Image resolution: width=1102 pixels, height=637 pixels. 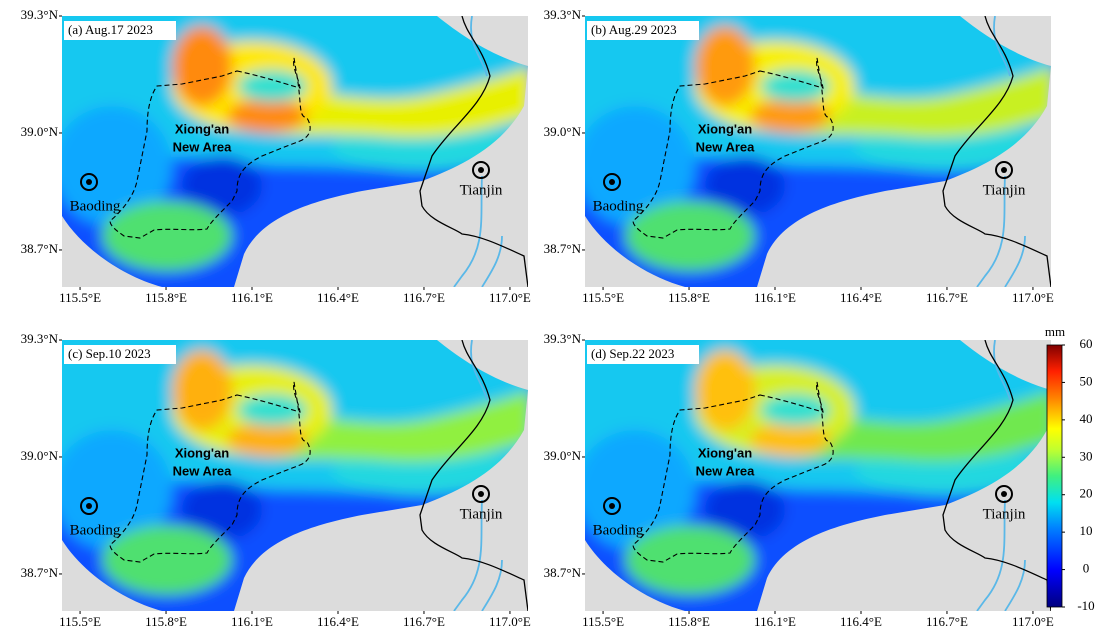 I want to click on colorbar-tick-label: 40, so click(x=1086, y=418).